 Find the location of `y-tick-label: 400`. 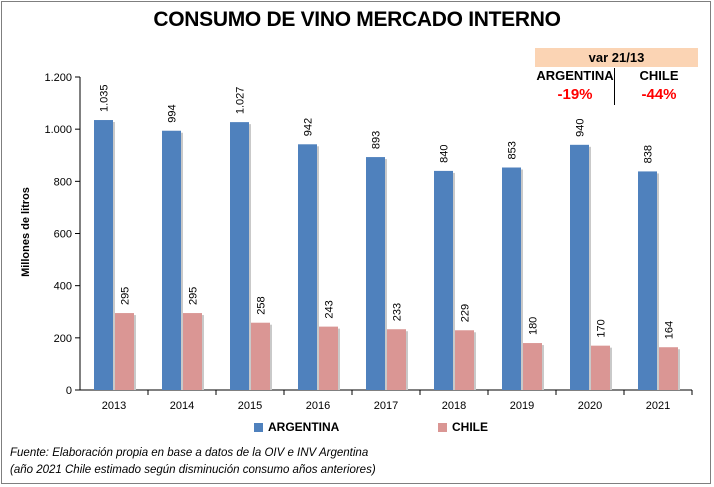

y-tick-label: 400 is located at coordinates (63, 287).